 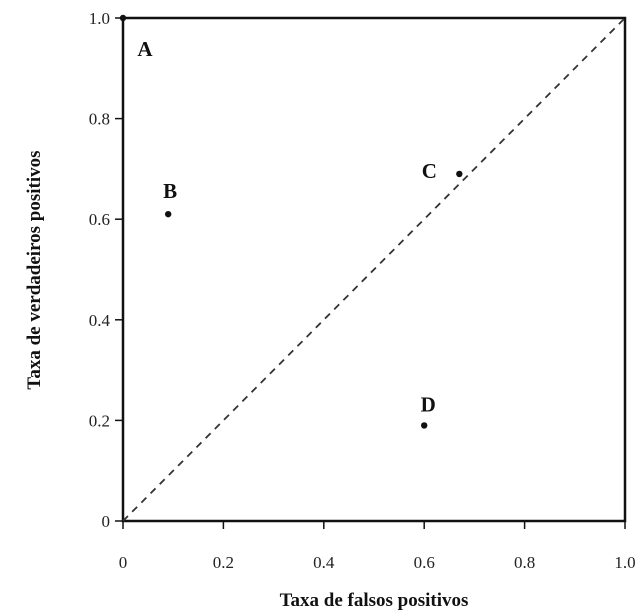 I want to click on y-tick-label: 0, so click(x=106, y=521).